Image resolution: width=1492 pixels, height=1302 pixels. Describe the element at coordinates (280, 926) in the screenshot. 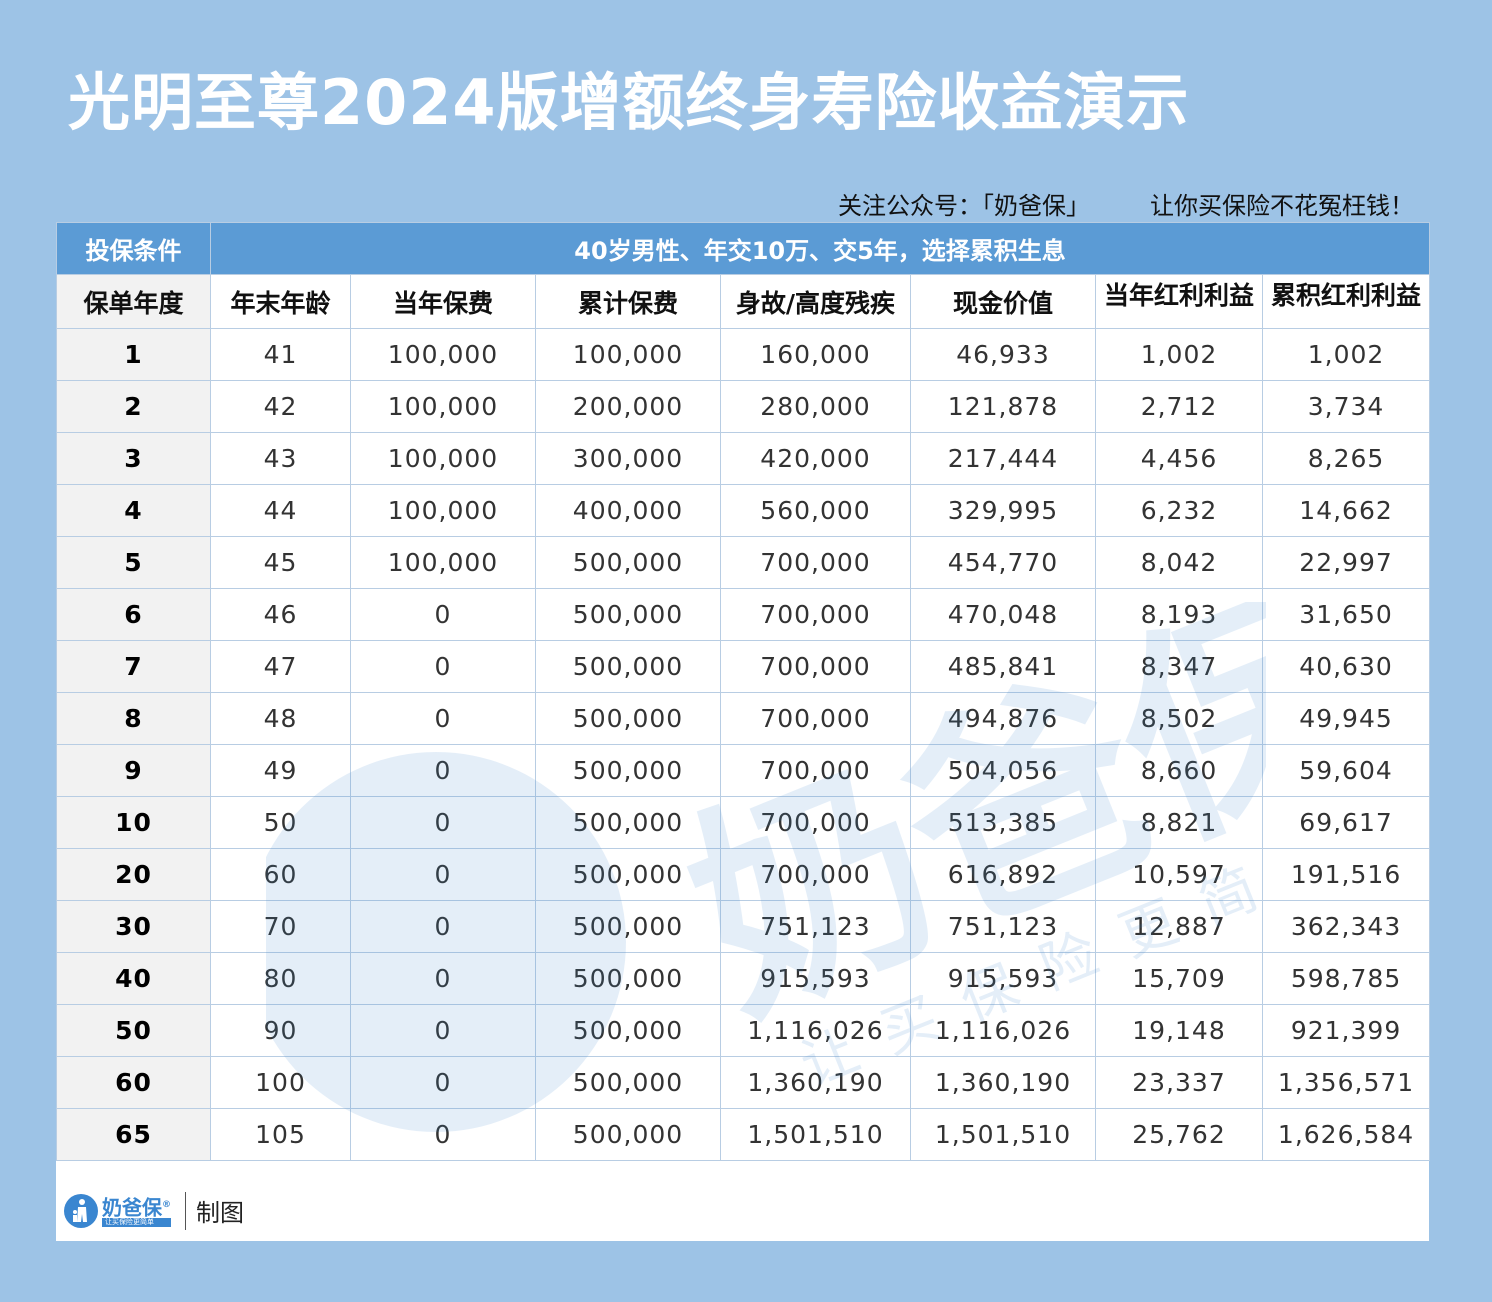

I see `table-cell: 70` at that location.